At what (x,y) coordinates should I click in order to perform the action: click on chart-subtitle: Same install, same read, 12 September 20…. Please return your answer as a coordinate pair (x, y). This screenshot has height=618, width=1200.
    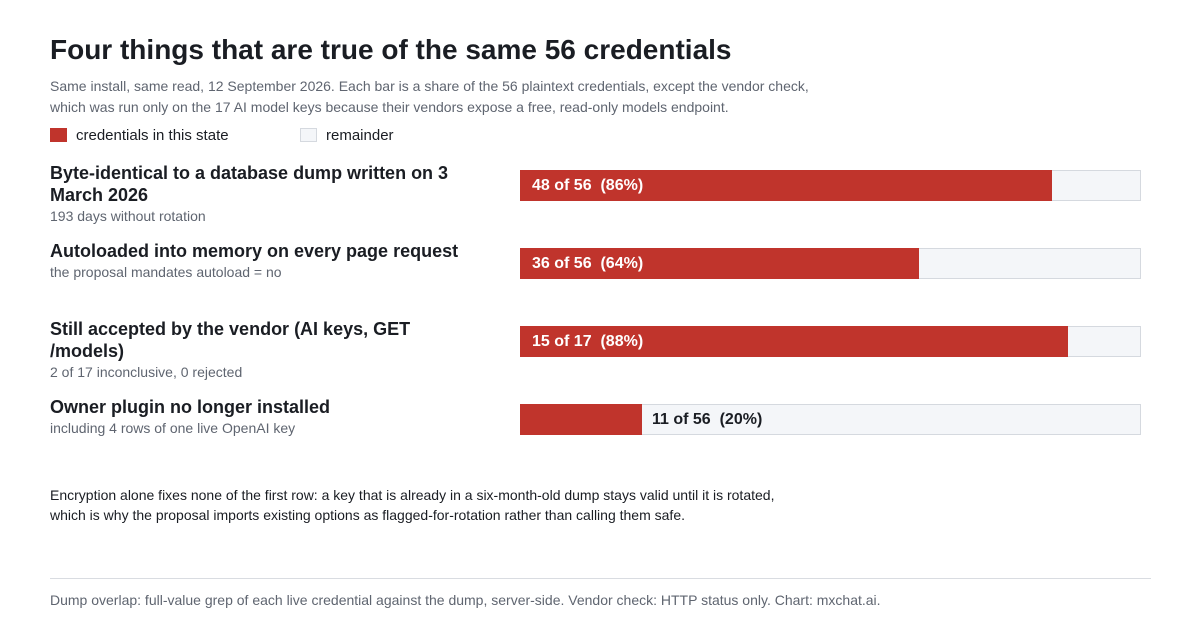
    Looking at the image, I should click on (429, 96).